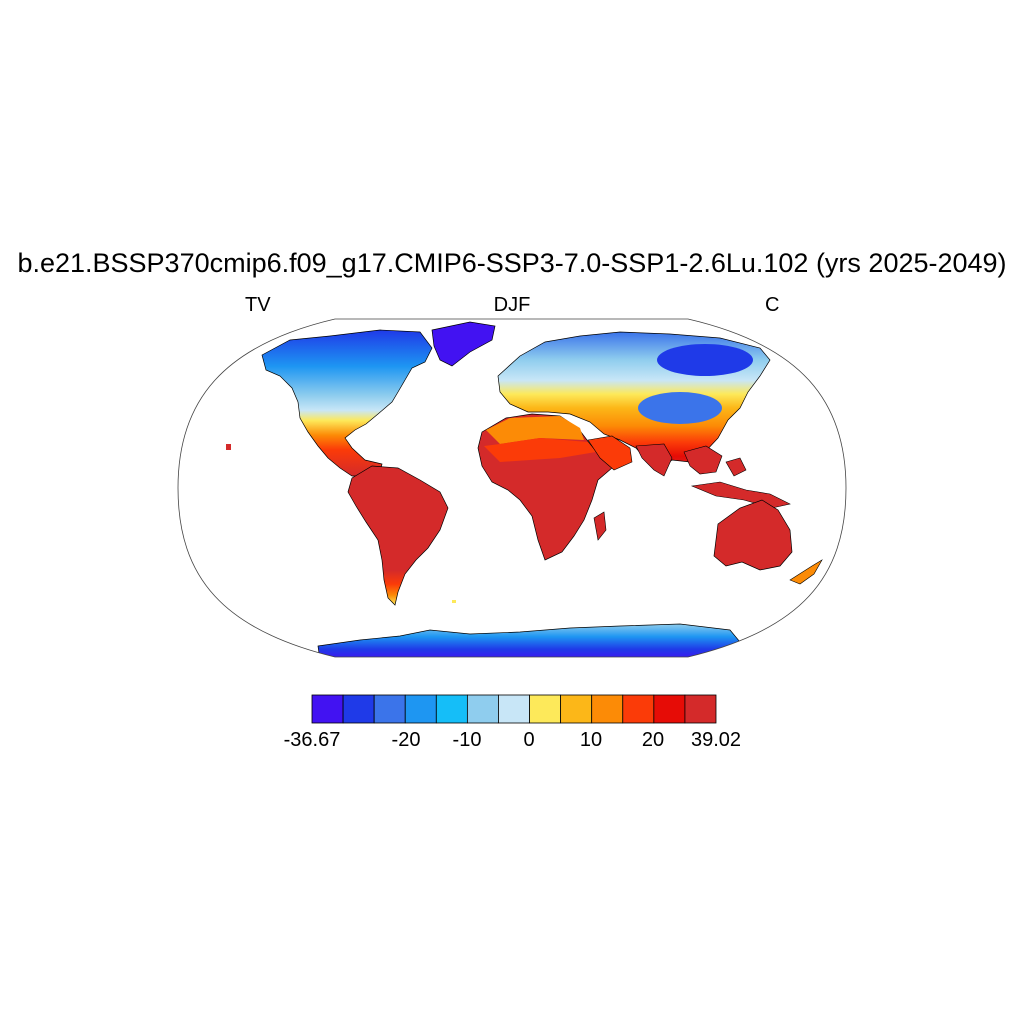 The image size is (1024, 1024). Describe the element at coordinates (467, 740) in the screenshot. I see `colorbar-tick-label: -10` at that location.